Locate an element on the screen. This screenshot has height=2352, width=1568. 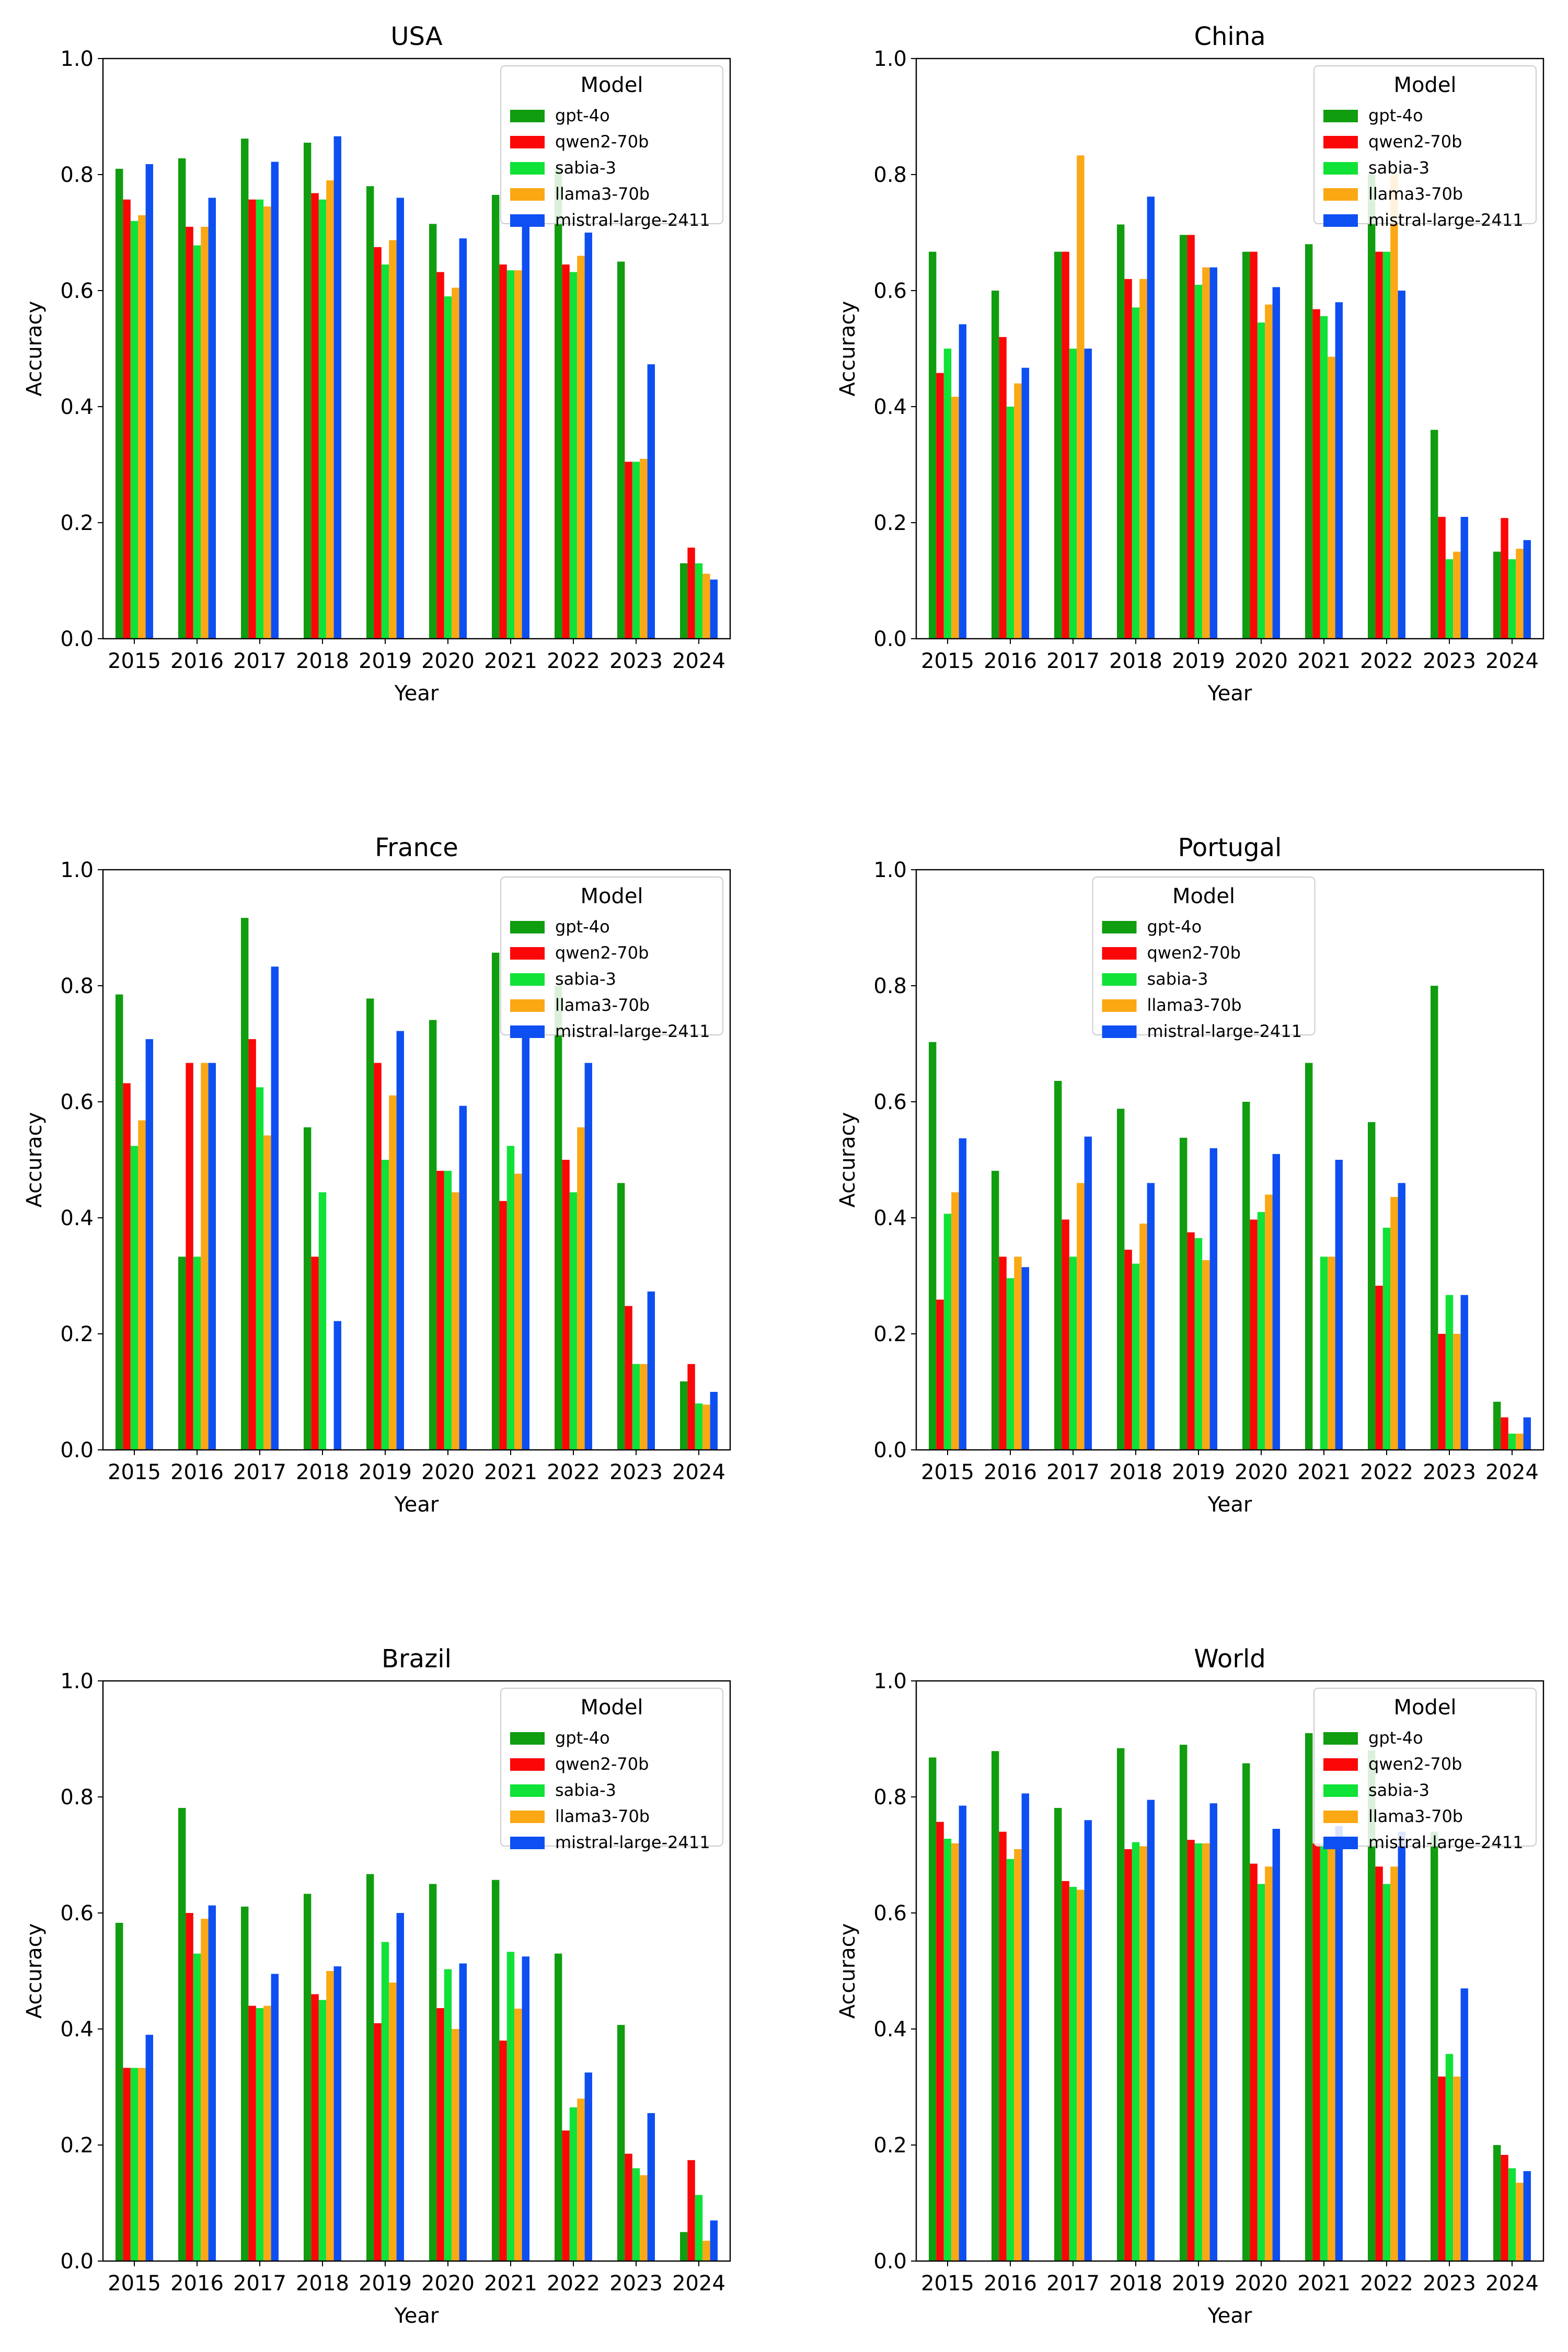
legend-swatch-qwen2-70b is located at coordinates (527, 1764).